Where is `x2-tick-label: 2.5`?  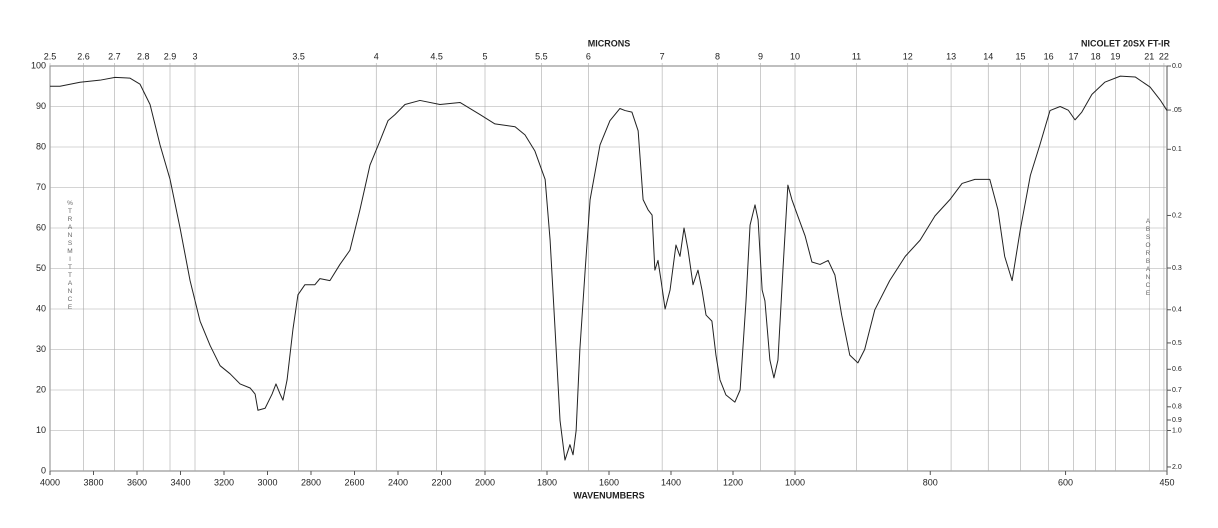 x2-tick-label: 2.5 is located at coordinates (50, 56).